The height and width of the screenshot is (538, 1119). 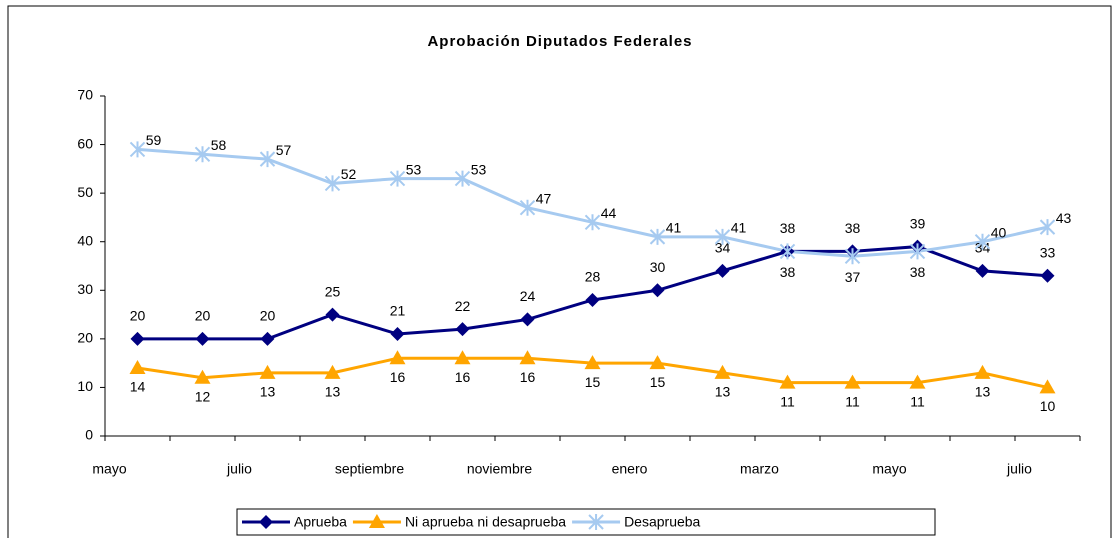 What do you see at coordinates (333, 291) in the screenshot?
I see `data-label: 25` at bounding box center [333, 291].